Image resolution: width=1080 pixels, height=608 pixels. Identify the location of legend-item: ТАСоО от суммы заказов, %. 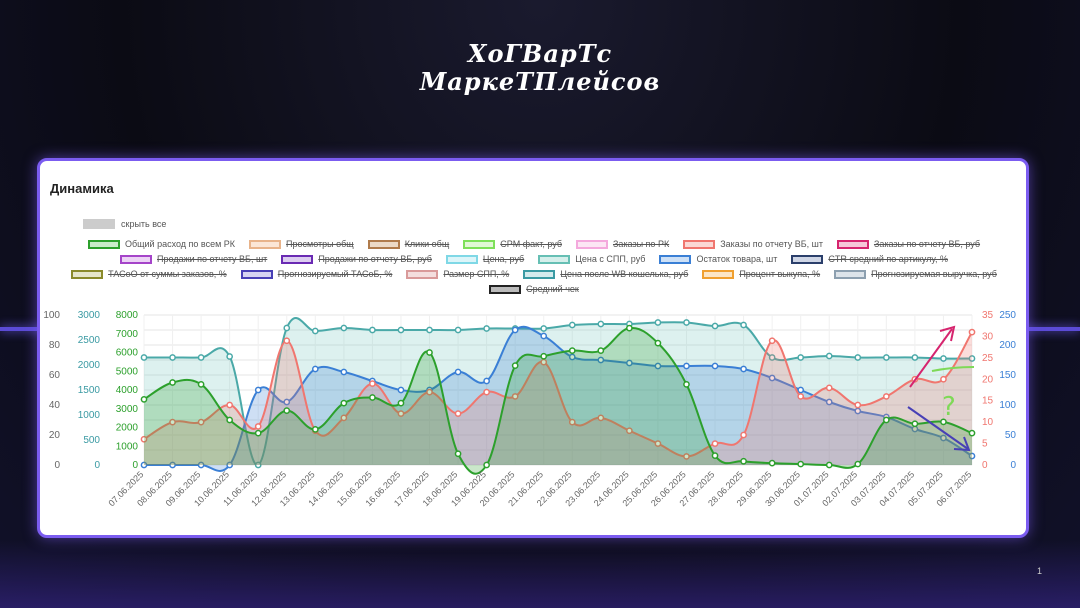
(149, 274).